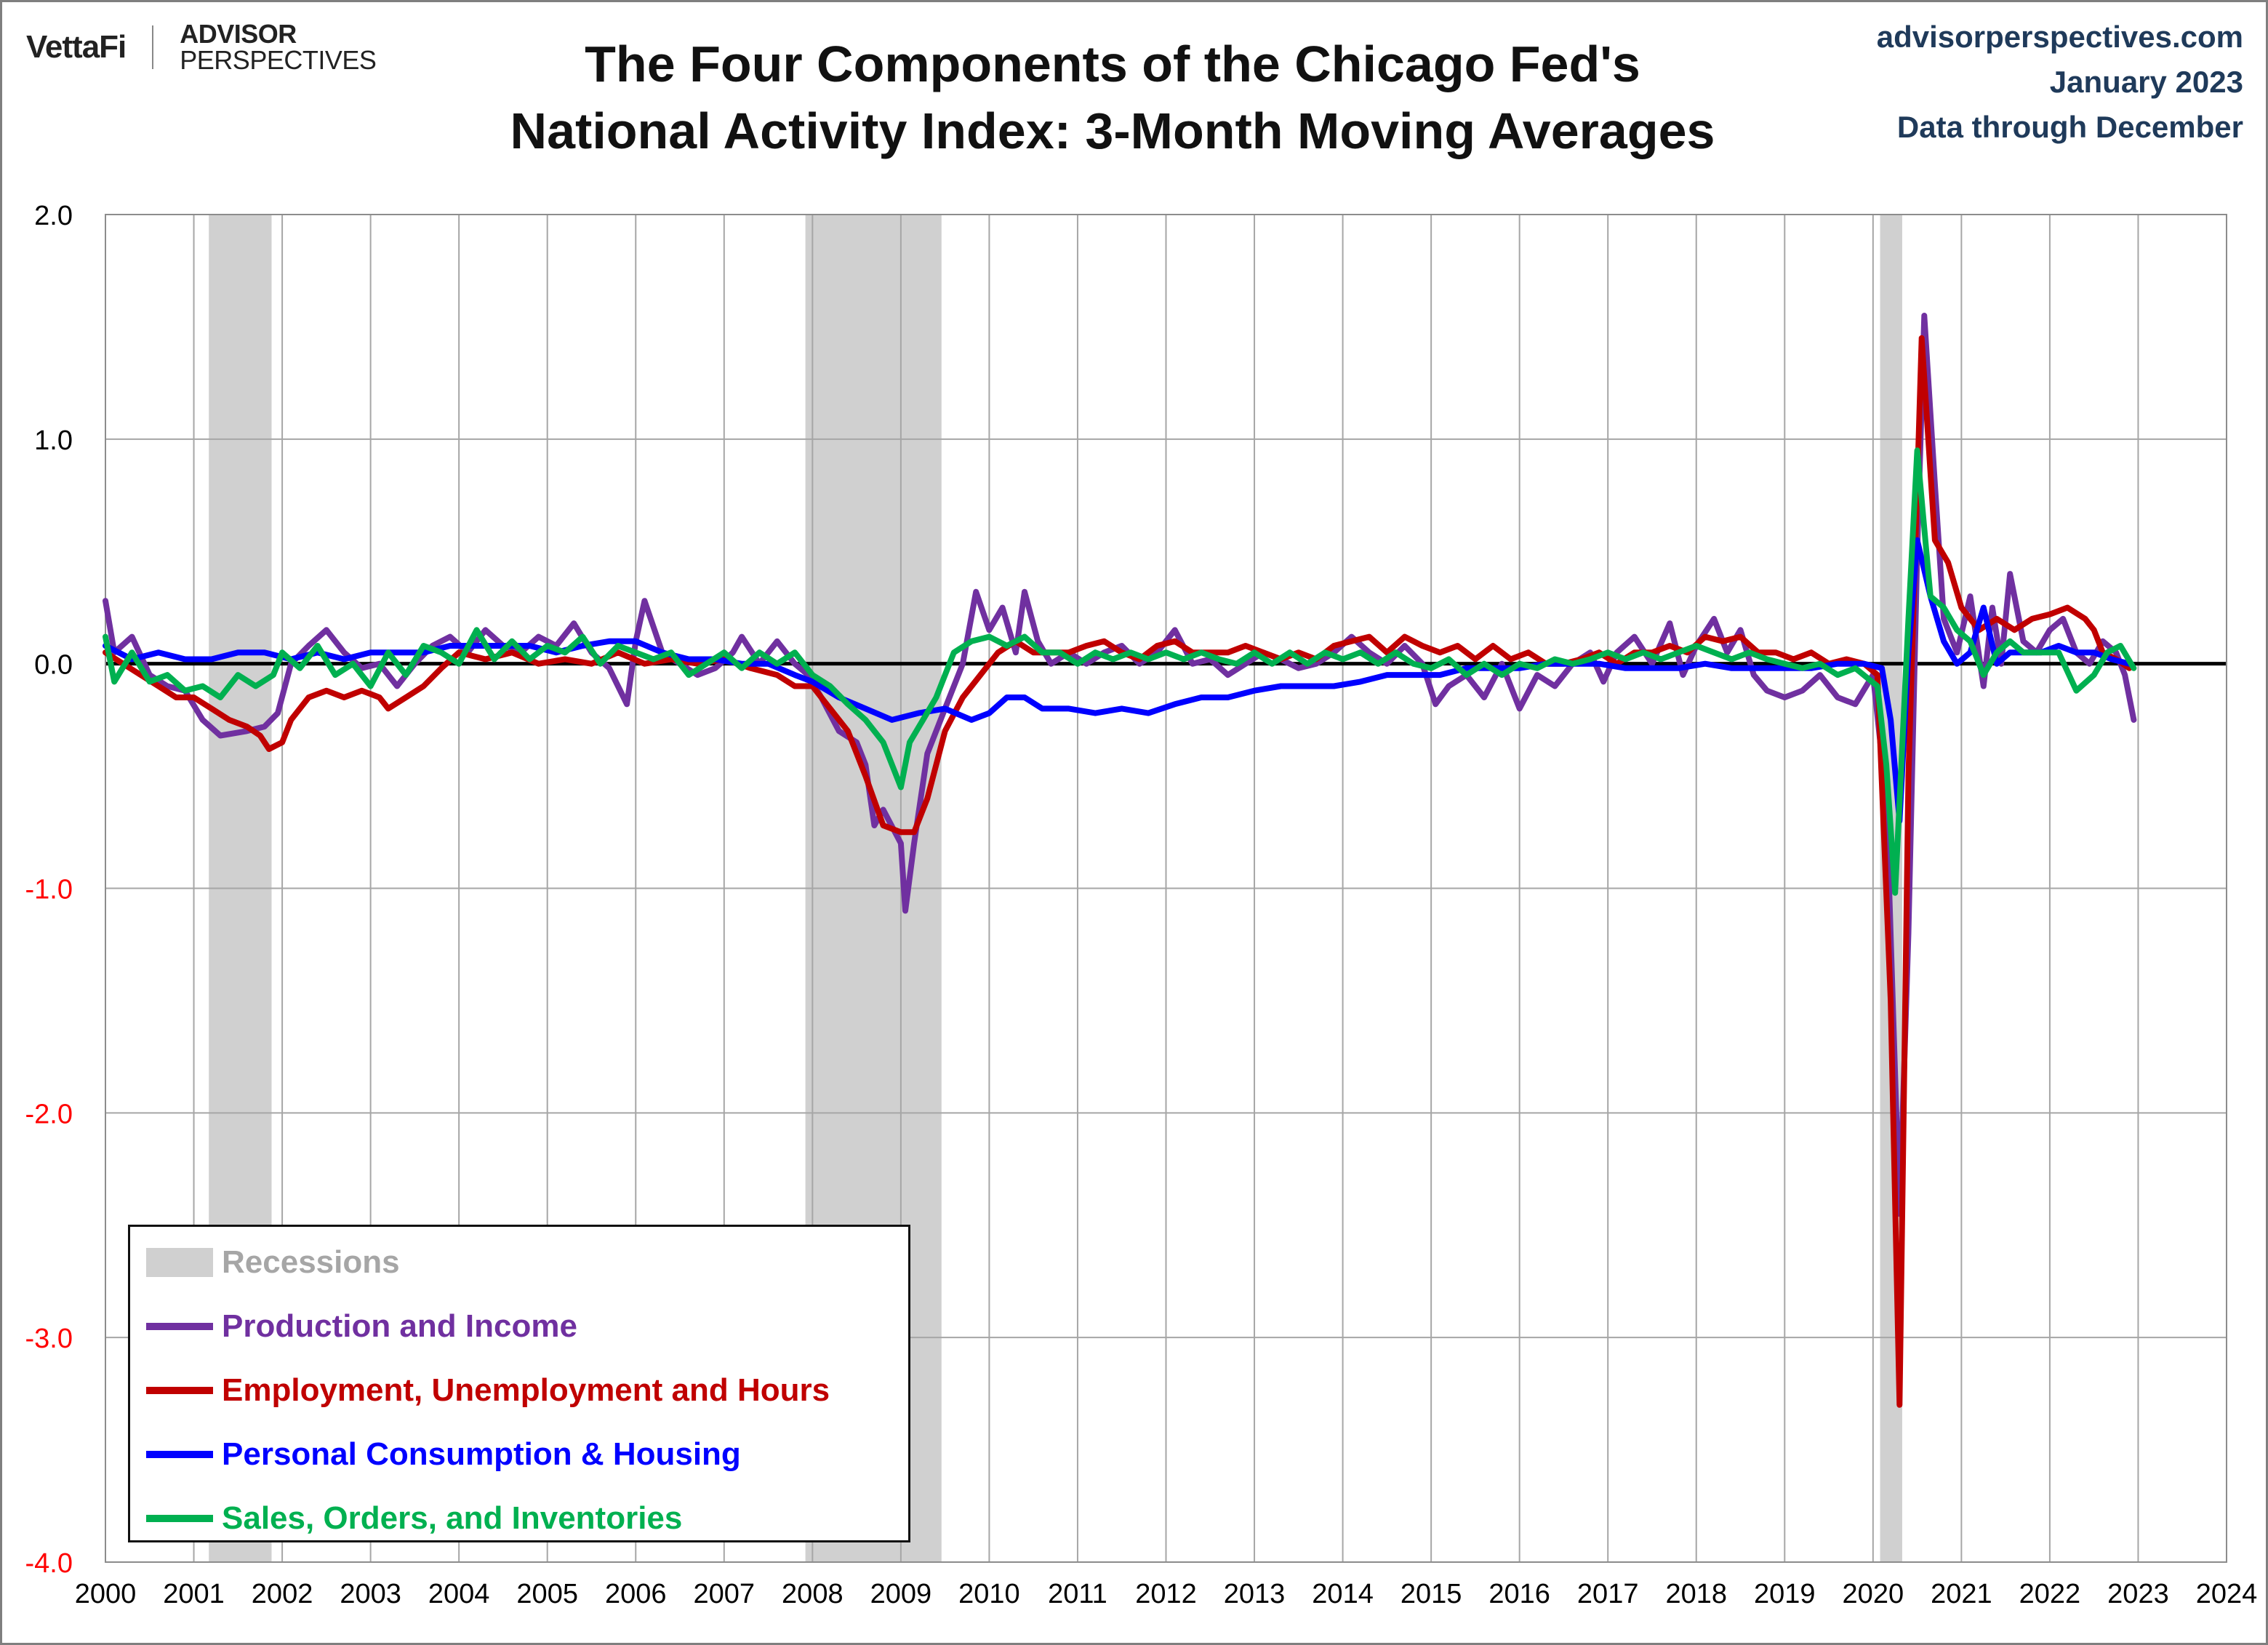 This screenshot has width=2268, height=1645. Describe the element at coordinates (179, 1454) in the screenshot. I see `legend-swatch-consumption` at that location.